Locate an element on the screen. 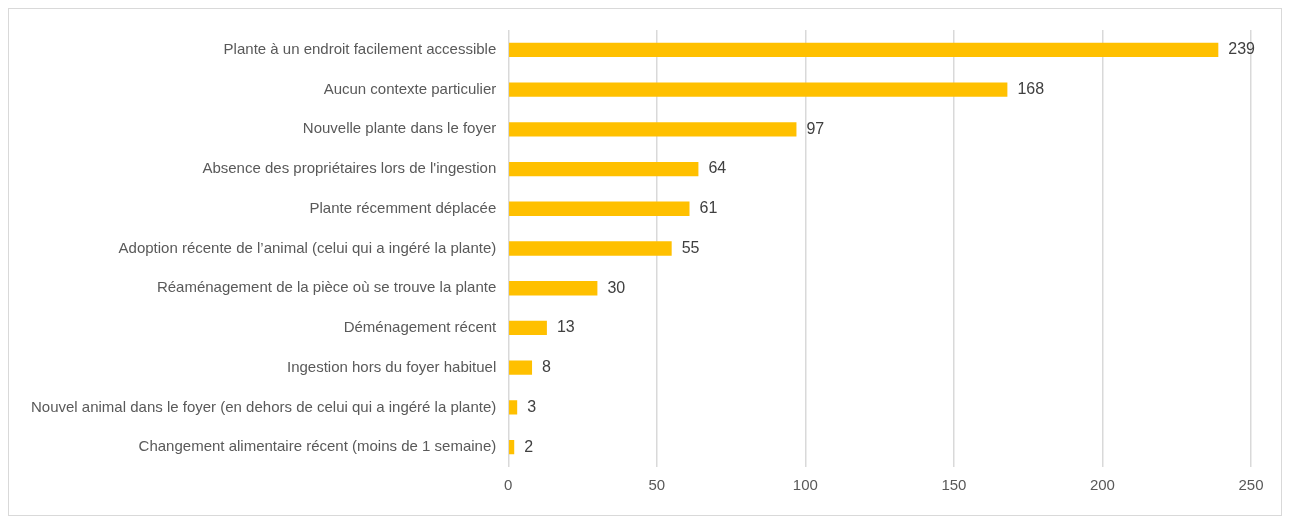 This screenshot has height=524, width=1290. data-label: 30 is located at coordinates (616, 287).